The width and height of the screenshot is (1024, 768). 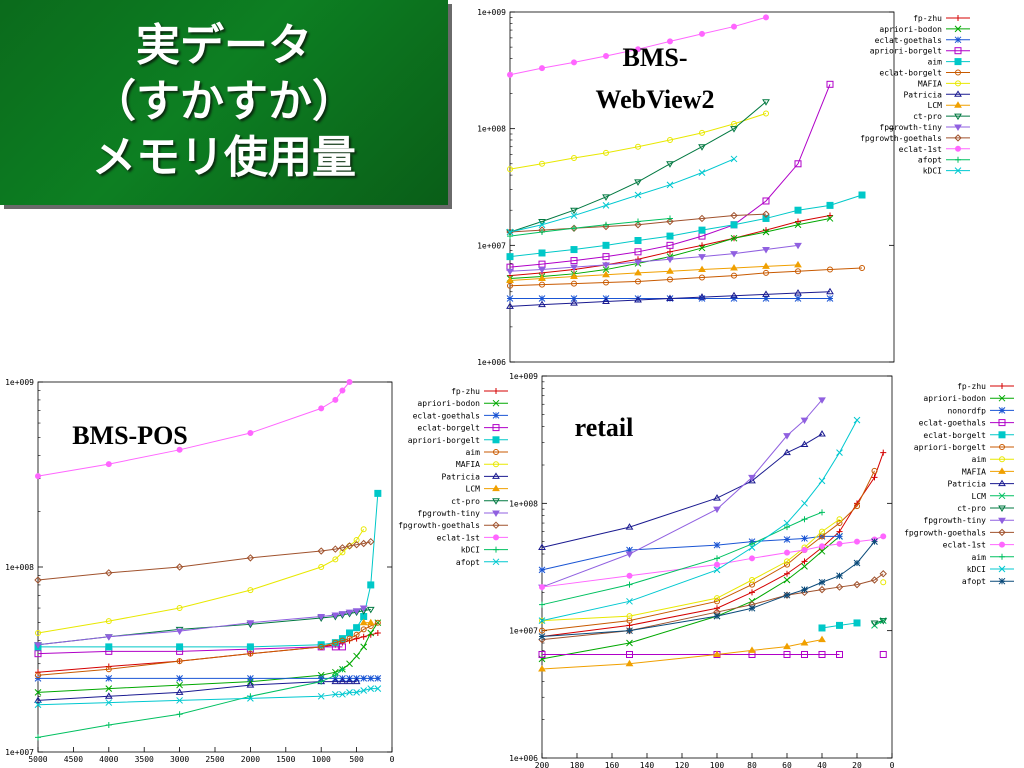 What do you see at coordinates (496, 562) in the screenshot?
I see `legend-marker-afopt` at bounding box center [496, 562].